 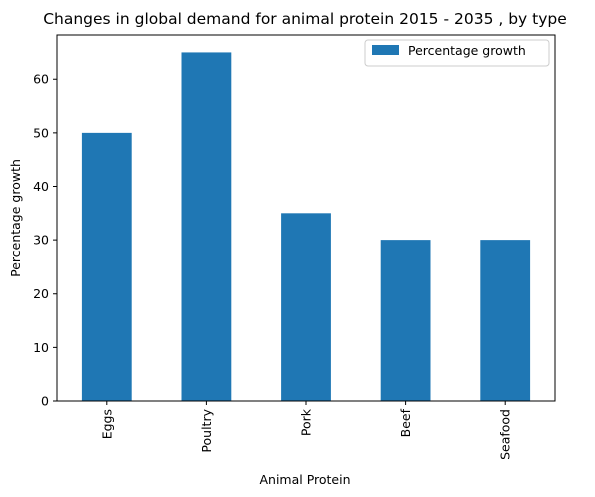 I want to click on x-axis-label: Animal Protein, so click(x=304, y=479).